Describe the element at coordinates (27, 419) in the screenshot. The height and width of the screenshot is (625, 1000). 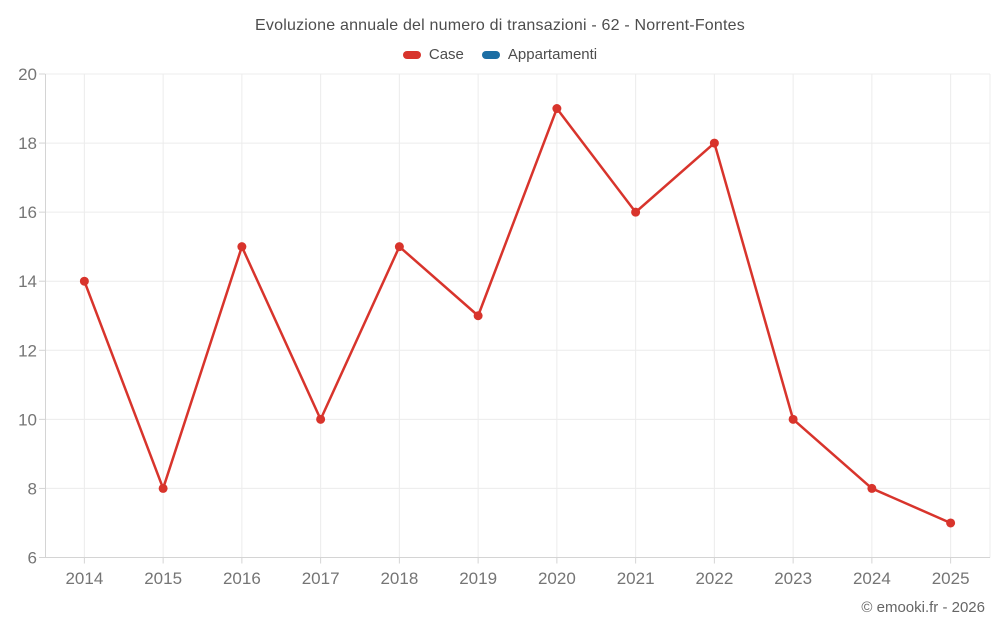
I see `y-tick-label-10: 10` at that location.